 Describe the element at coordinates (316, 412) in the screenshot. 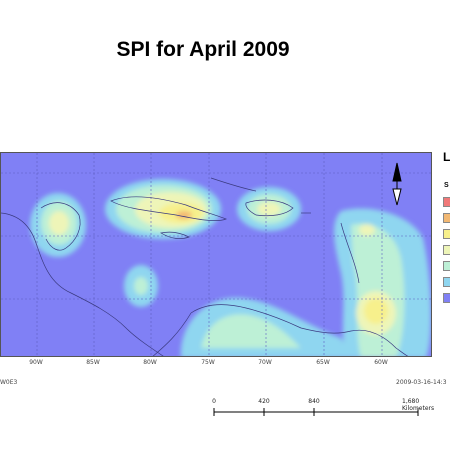

I see `scale-bar-graphic` at that location.